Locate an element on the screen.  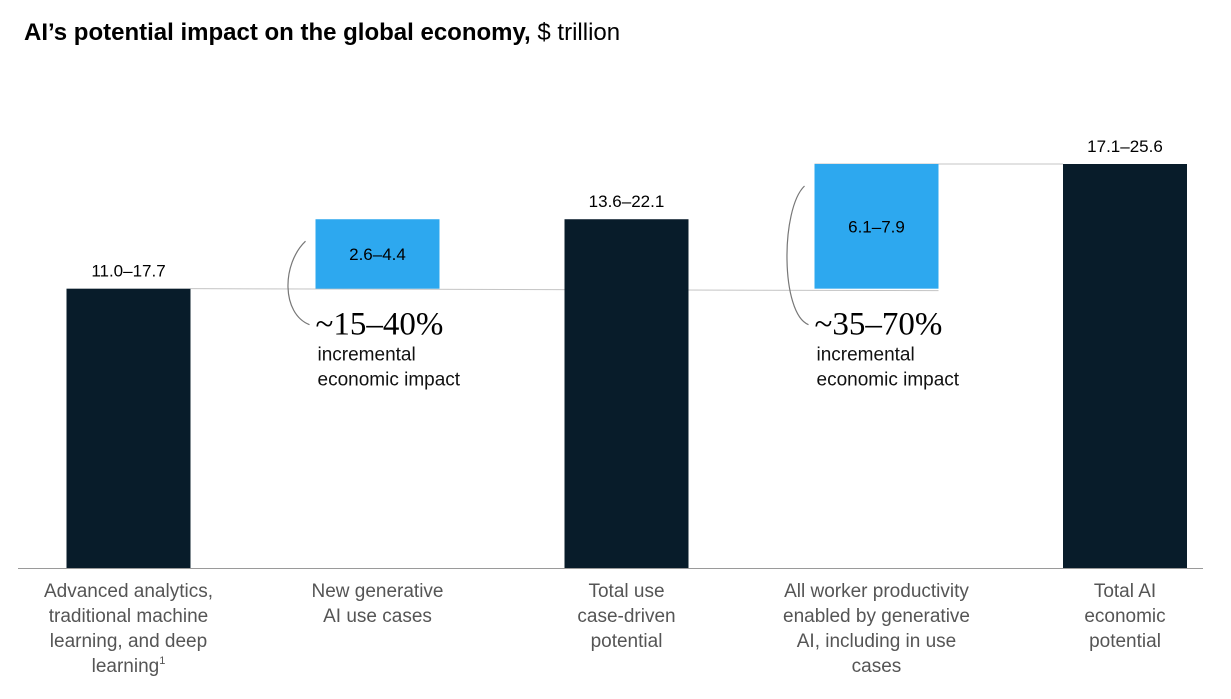
bar-value-label: 6.1–7.9 is located at coordinates (876, 226).